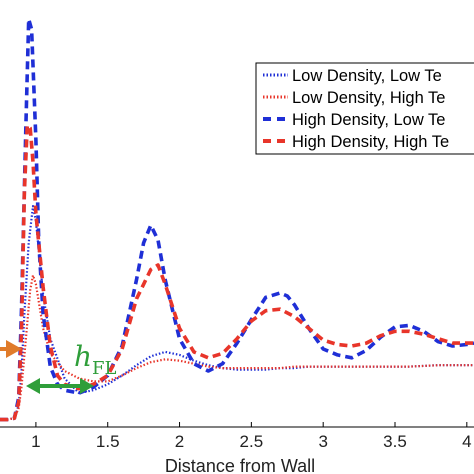  I want to click on x-tick-label: 3.5, so click(395, 441).